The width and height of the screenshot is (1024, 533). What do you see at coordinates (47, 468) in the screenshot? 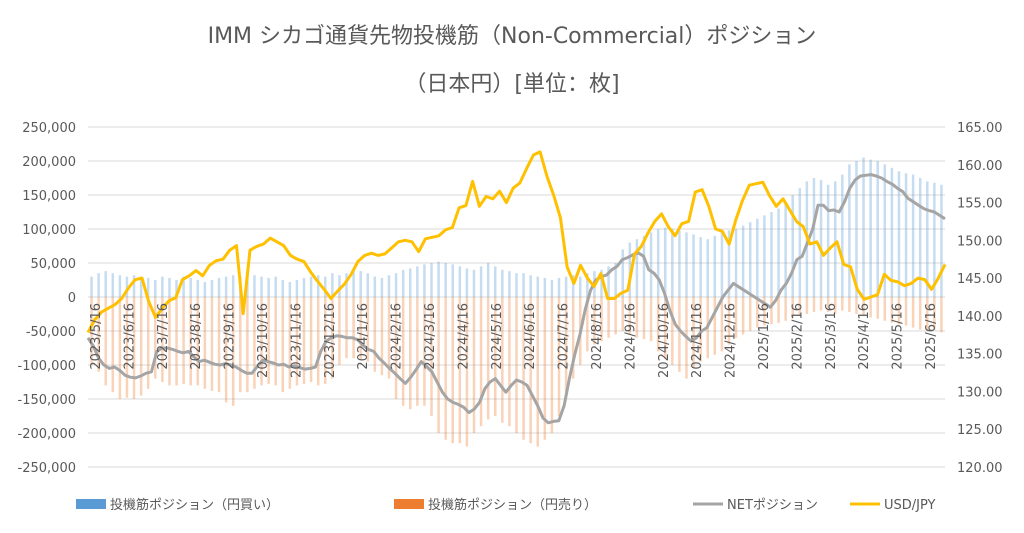
I see `left-axis-tick-label: -250,000` at bounding box center [47, 468].